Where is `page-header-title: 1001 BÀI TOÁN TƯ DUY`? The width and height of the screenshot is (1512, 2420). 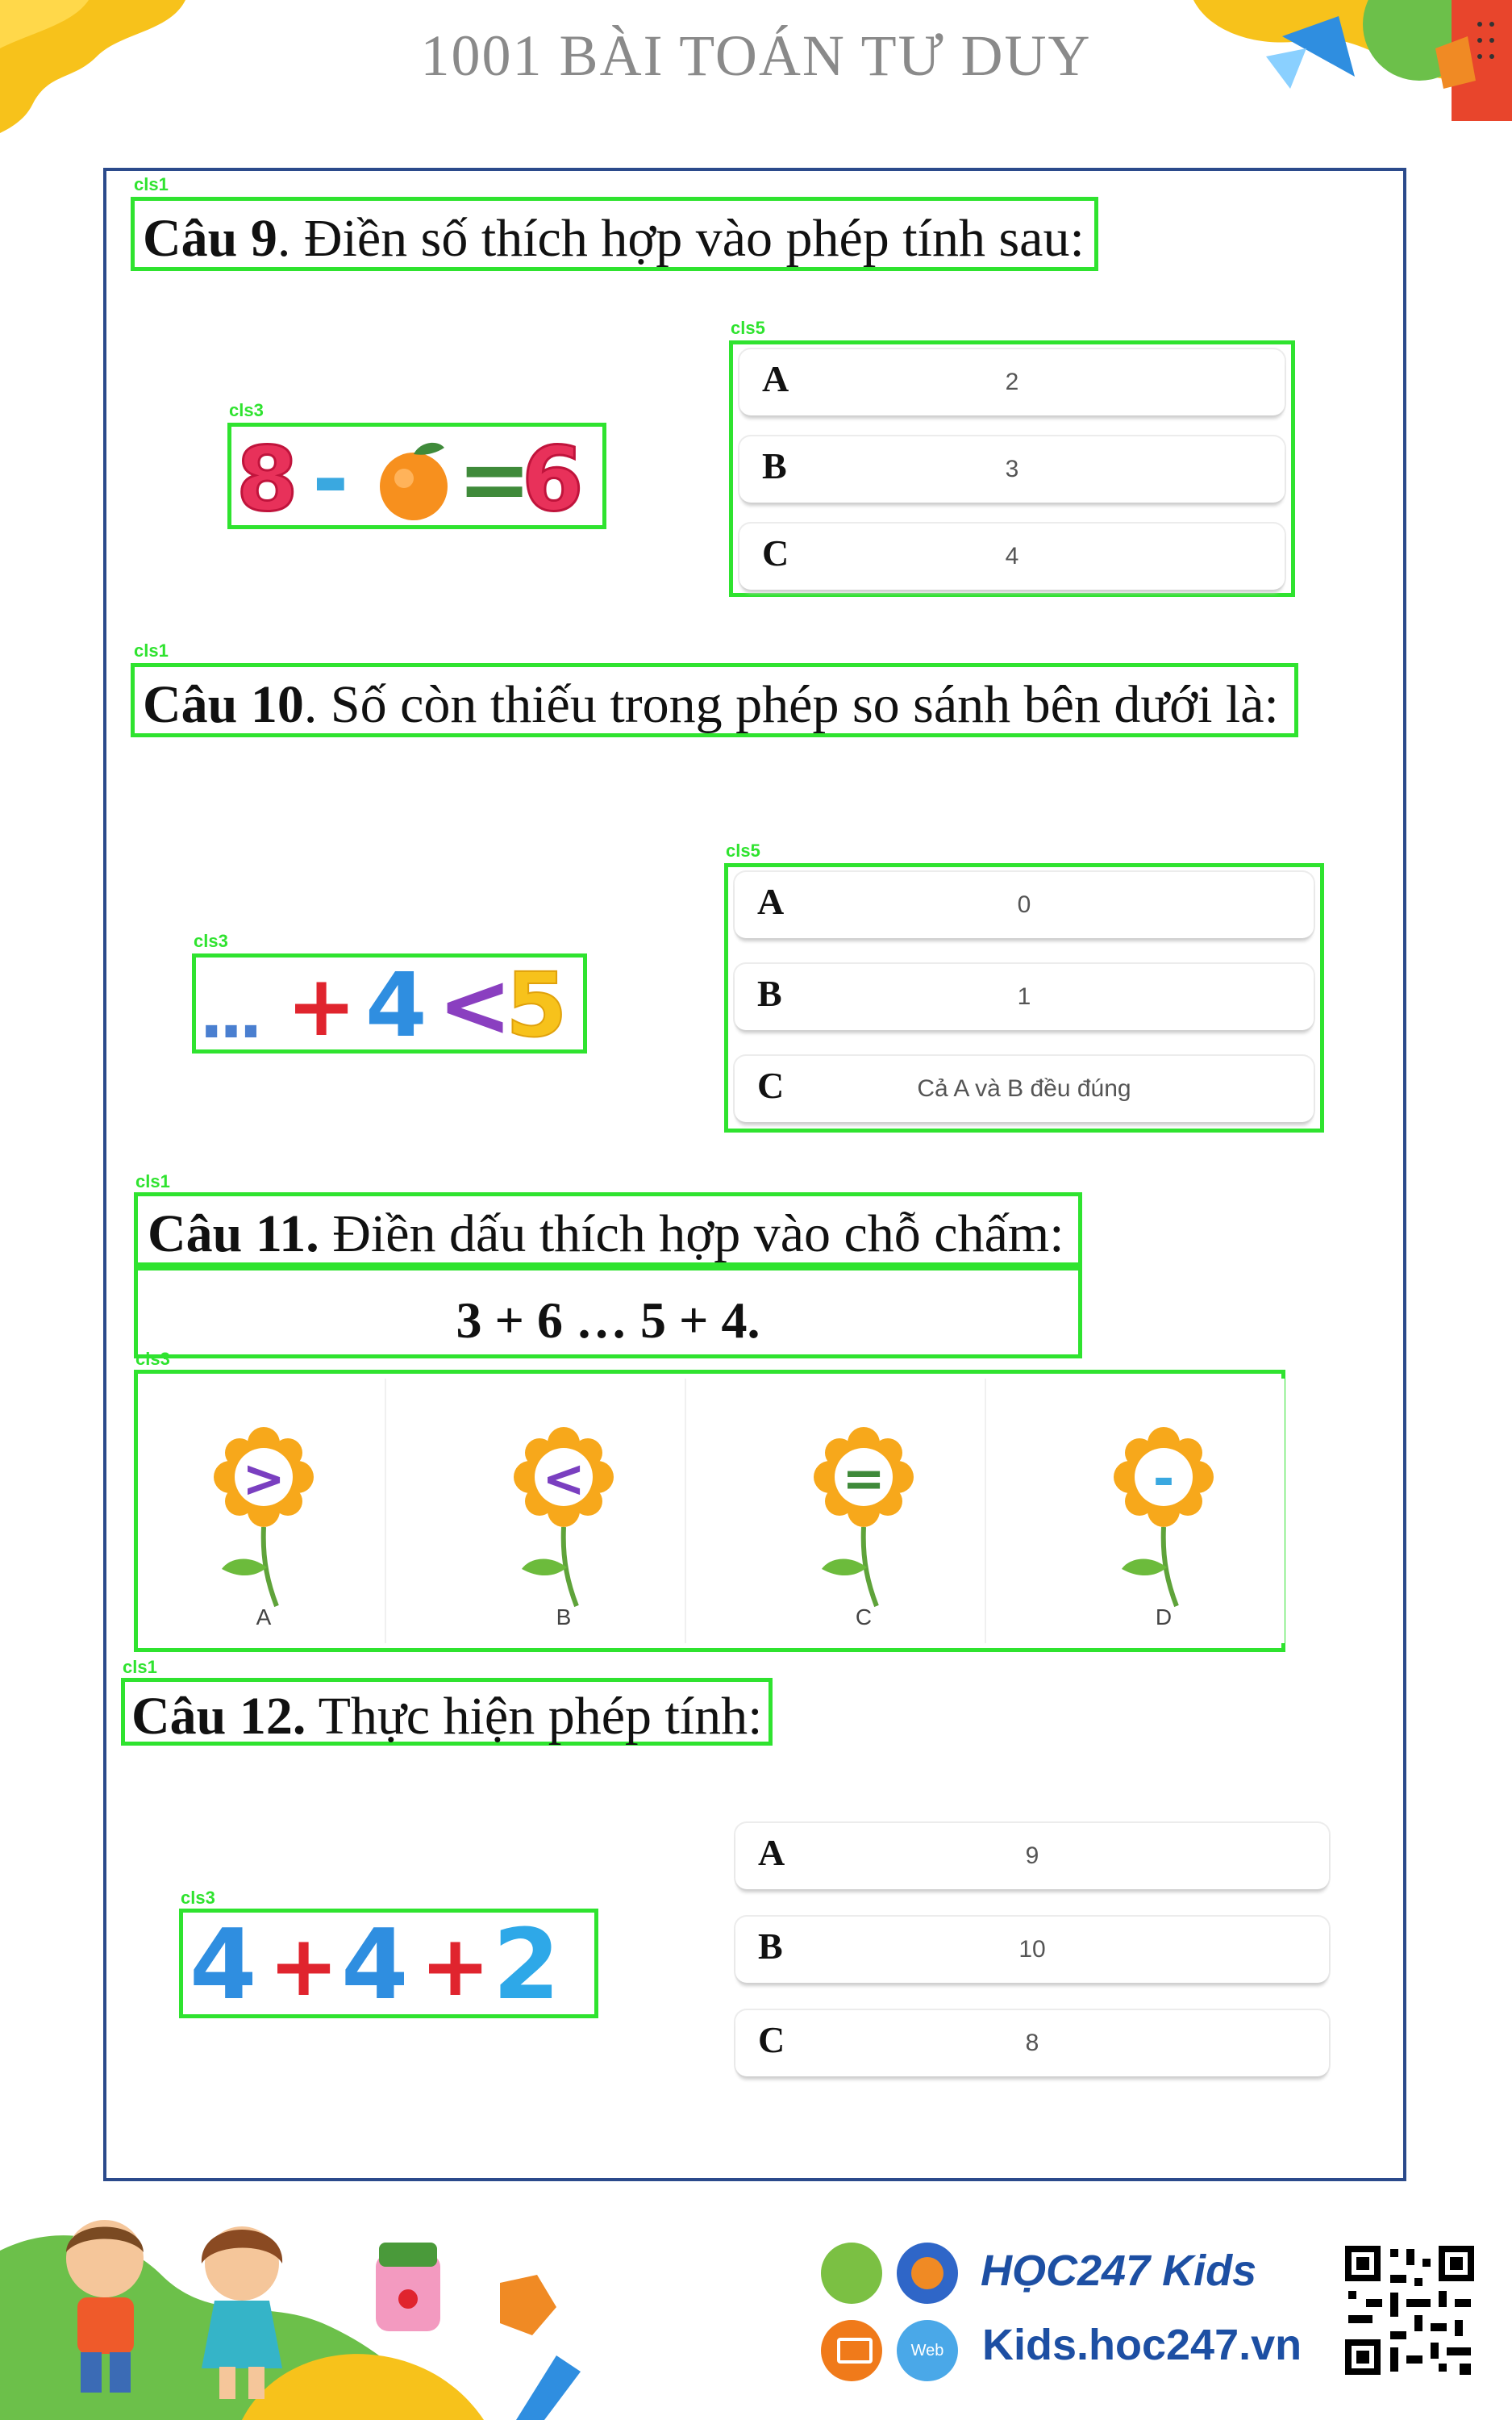 page-header-title: 1001 BÀI TOÁN TƯ DUY is located at coordinates (756, 55).